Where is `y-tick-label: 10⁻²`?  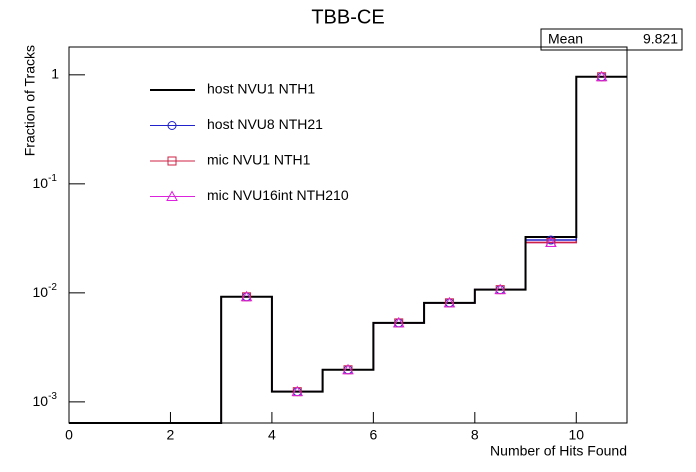 y-tick-label: 10⁻² is located at coordinates (45, 290).